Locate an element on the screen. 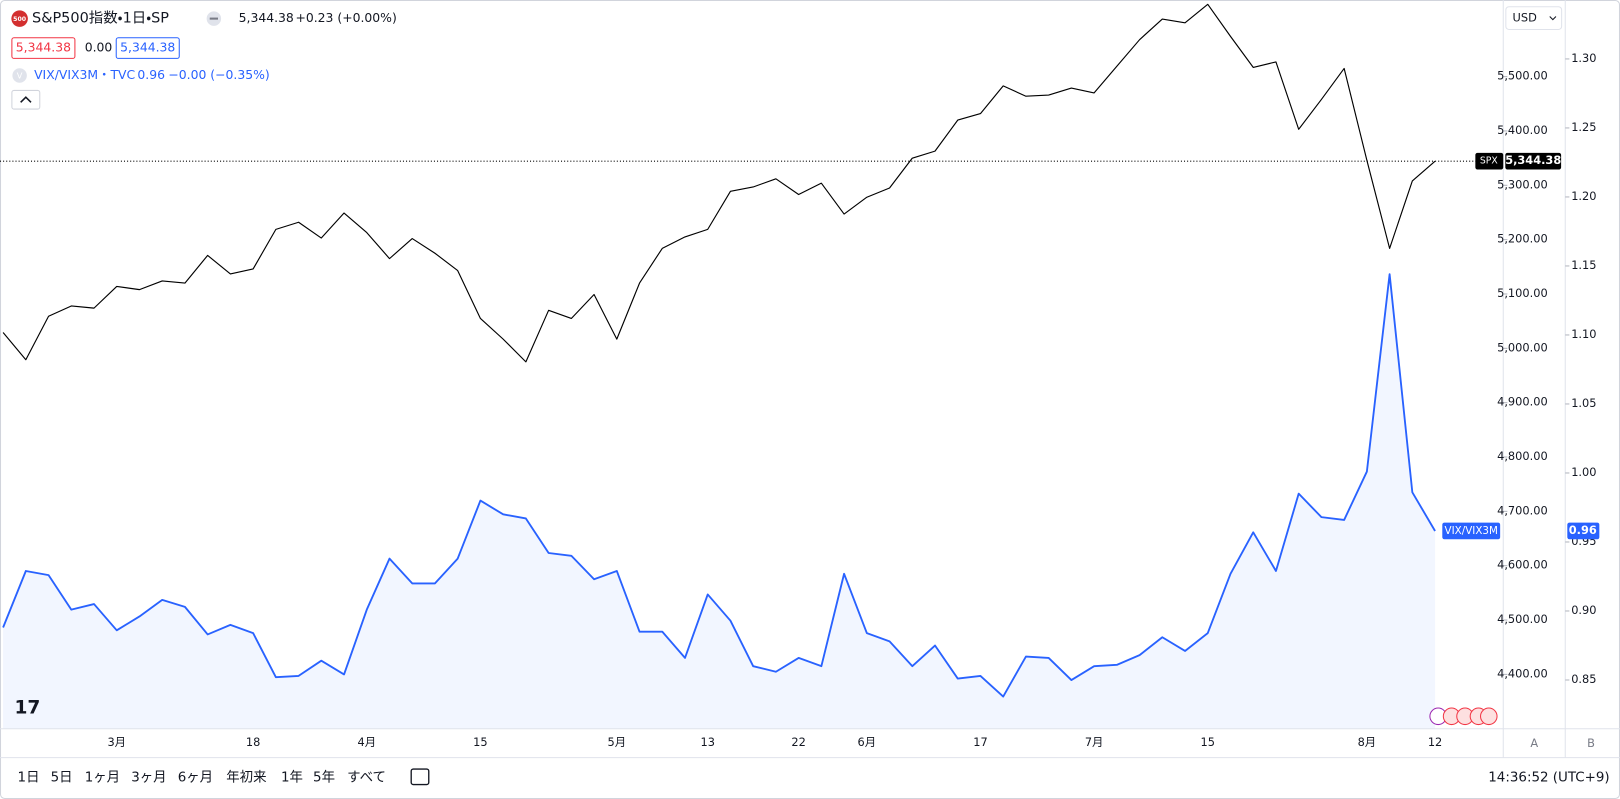 The height and width of the screenshot is (799, 1620). date-range-icon is located at coordinates (420, 777).